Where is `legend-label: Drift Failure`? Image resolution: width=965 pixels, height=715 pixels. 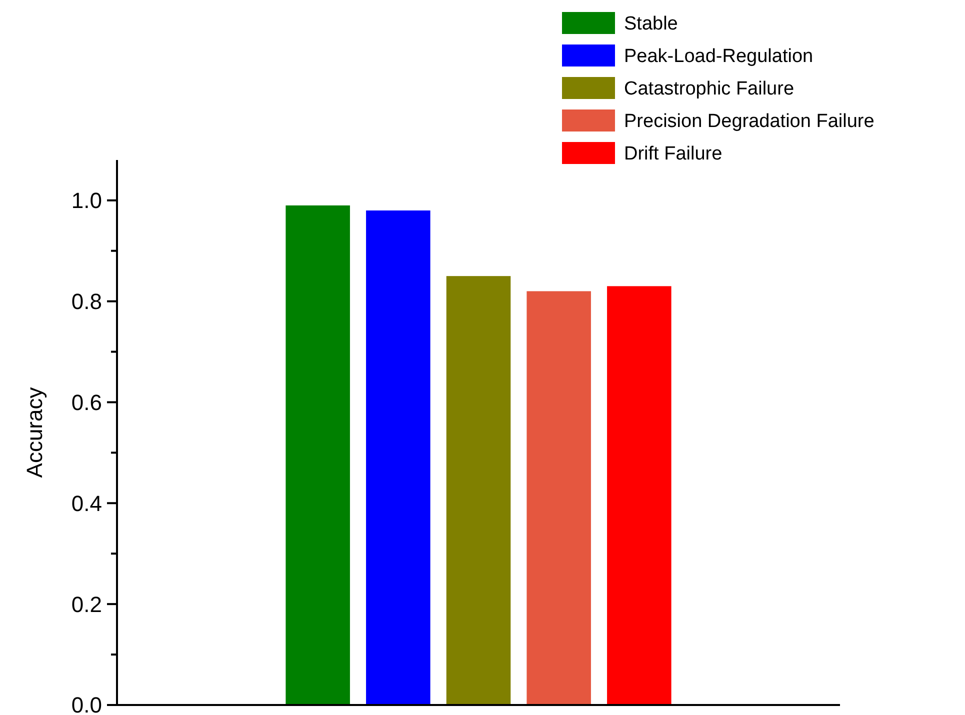
legend-label: Drift Failure is located at coordinates (673, 154).